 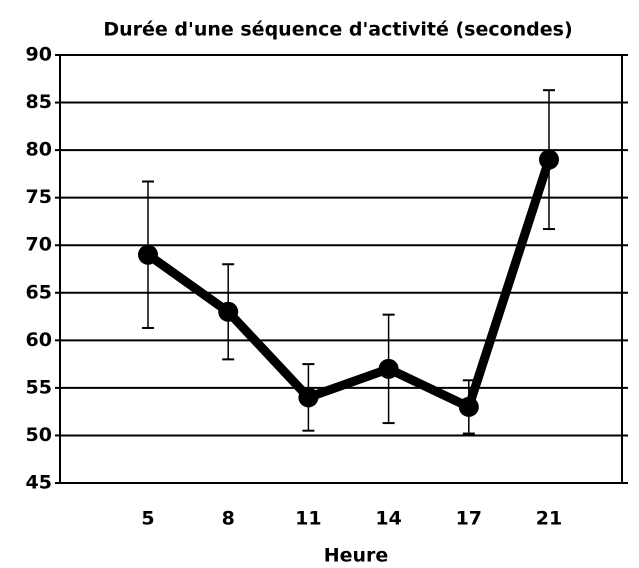 What do you see at coordinates (39, 292) in the screenshot?
I see `y-tick-label: 65` at bounding box center [39, 292].